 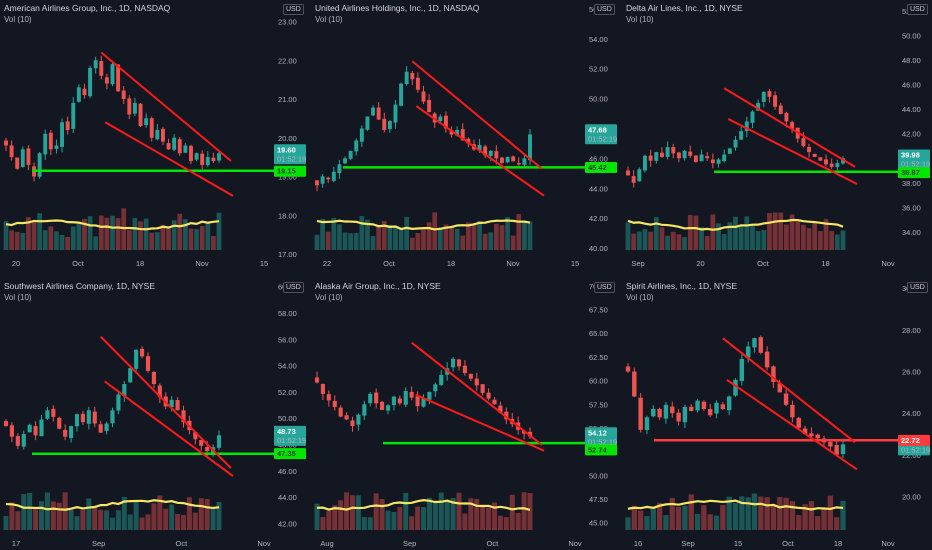 What do you see at coordinates (98, 543) in the screenshot?
I see `time-axis-tick: Sep` at bounding box center [98, 543].